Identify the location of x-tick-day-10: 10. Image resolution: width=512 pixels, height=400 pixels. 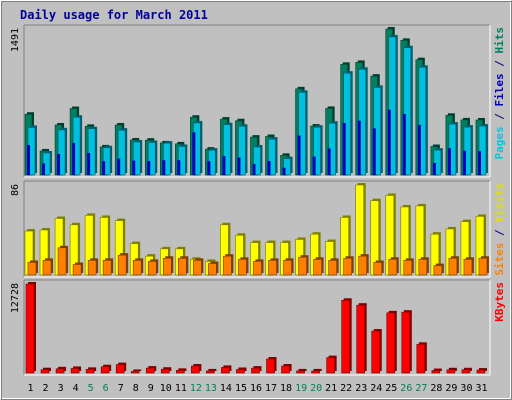
(166, 388).